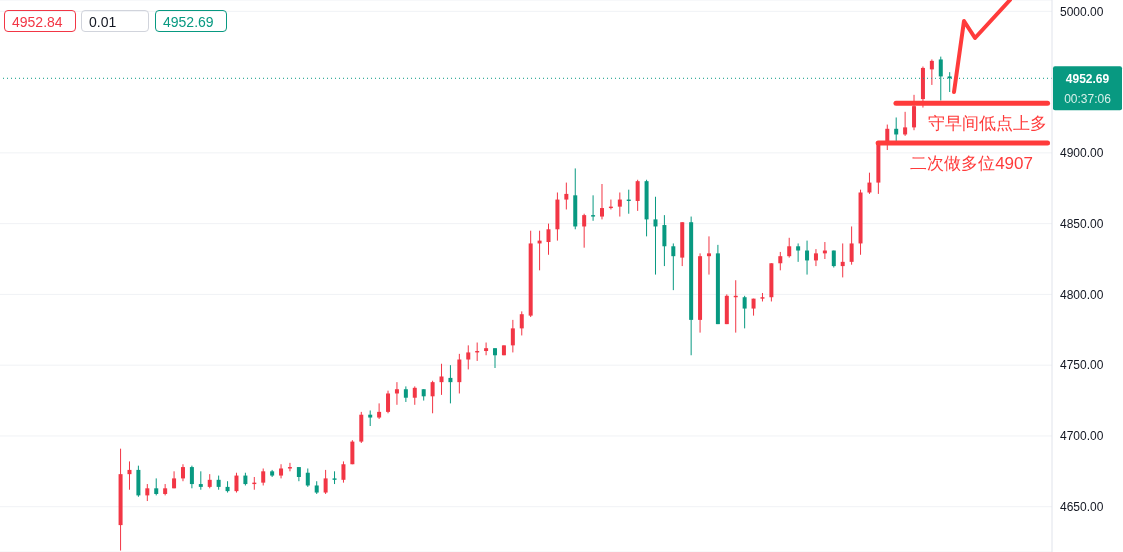 The height and width of the screenshot is (552, 1123). I want to click on annotation: 4952.84, so click(40, 21).